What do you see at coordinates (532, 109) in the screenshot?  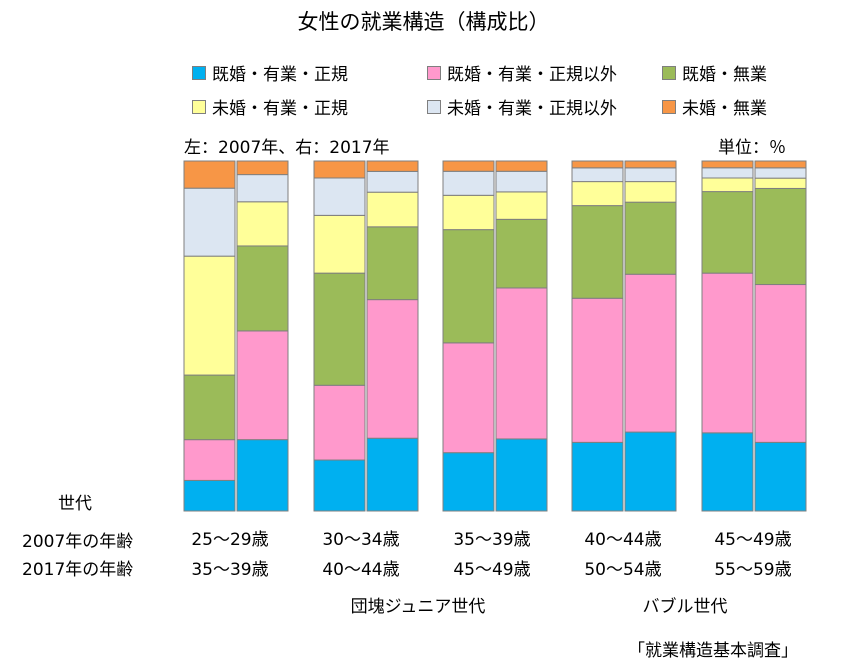 I see `legend-label: 未婚・有業・正規以外` at bounding box center [532, 109].